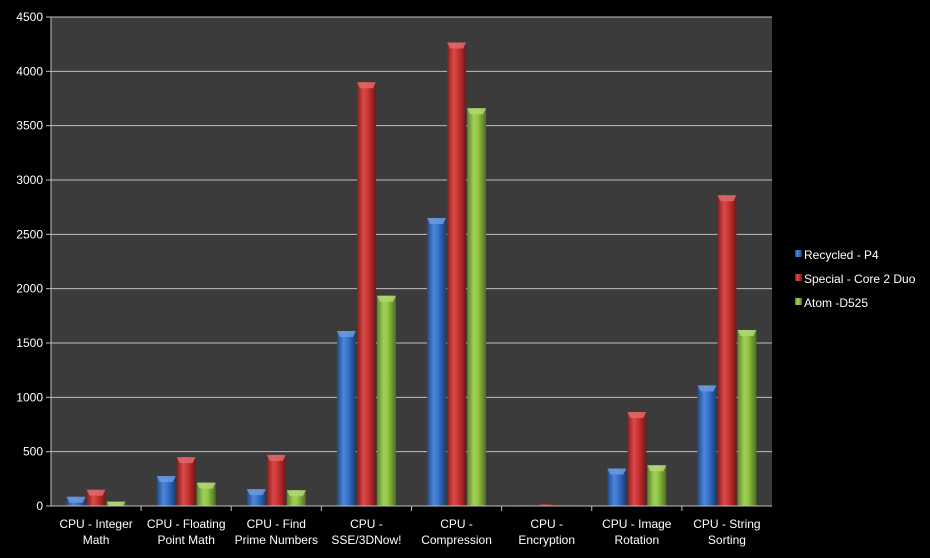 Image resolution: width=930 pixels, height=558 pixels. What do you see at coordinates (186, 532) in the screenshot?
I see `x-tick-label: CPU - Floating Point Math` at bounding box center [186, 532].